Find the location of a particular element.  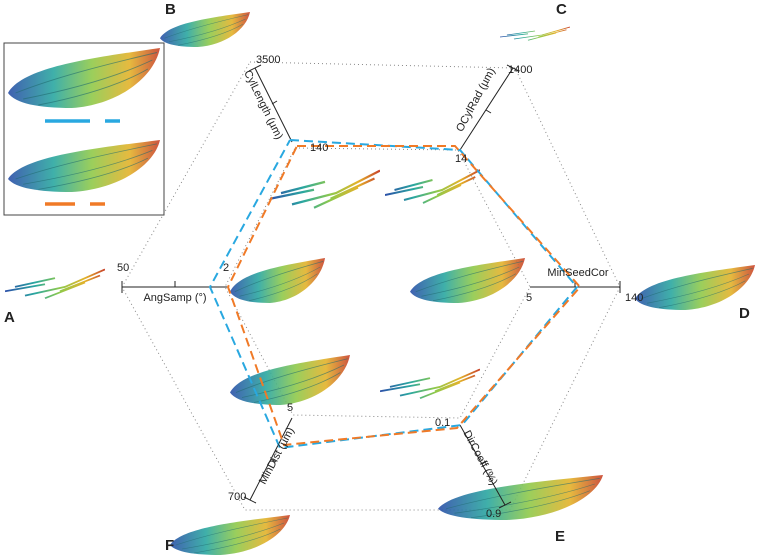

panel-letter: E is located at coordinates (560, 536).